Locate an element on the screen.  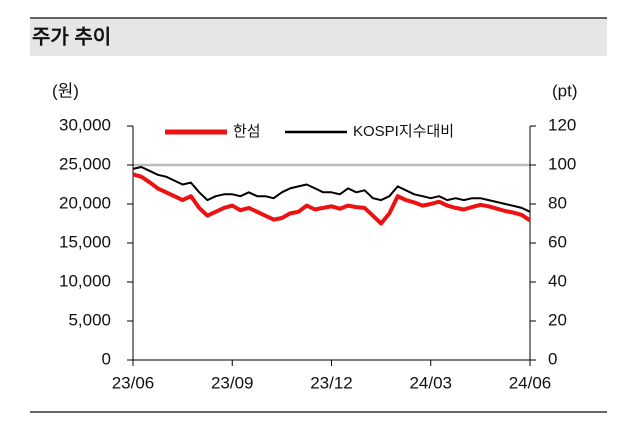
y2-tick-label: 60 is located at coordinates (557, 241).